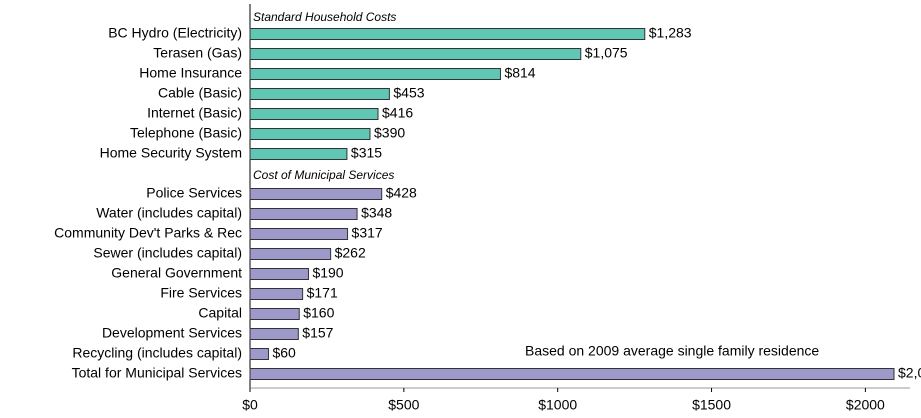 The height and width of the screenshot is (418, 921). Describe the element at coordinates (171, 153) in the screenshot. I see `category-label: Home Security System` at that location.